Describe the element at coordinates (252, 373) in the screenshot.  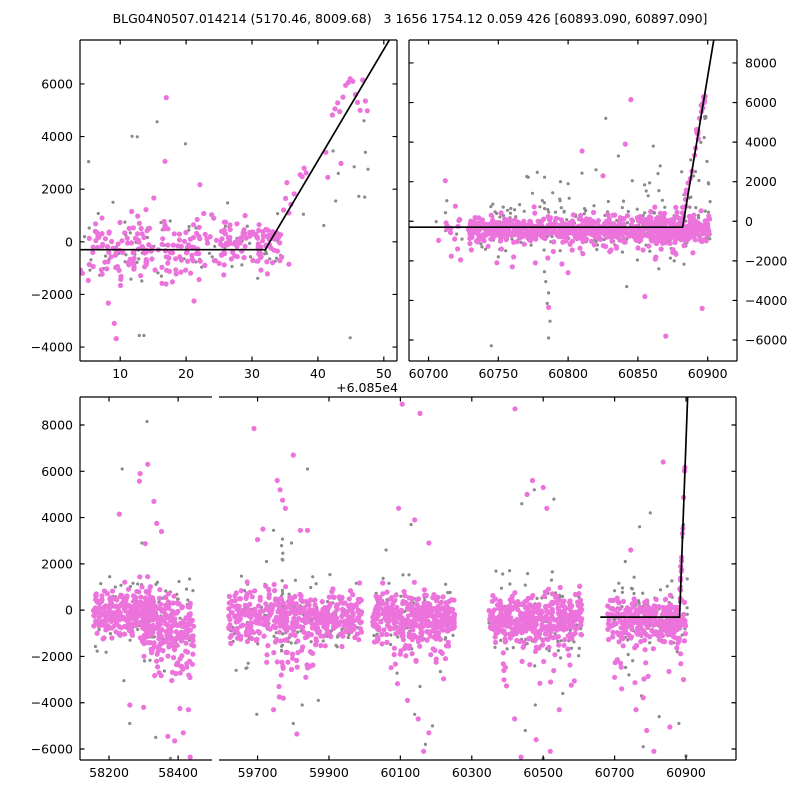
I see `x-tick-label: 30` at that location.